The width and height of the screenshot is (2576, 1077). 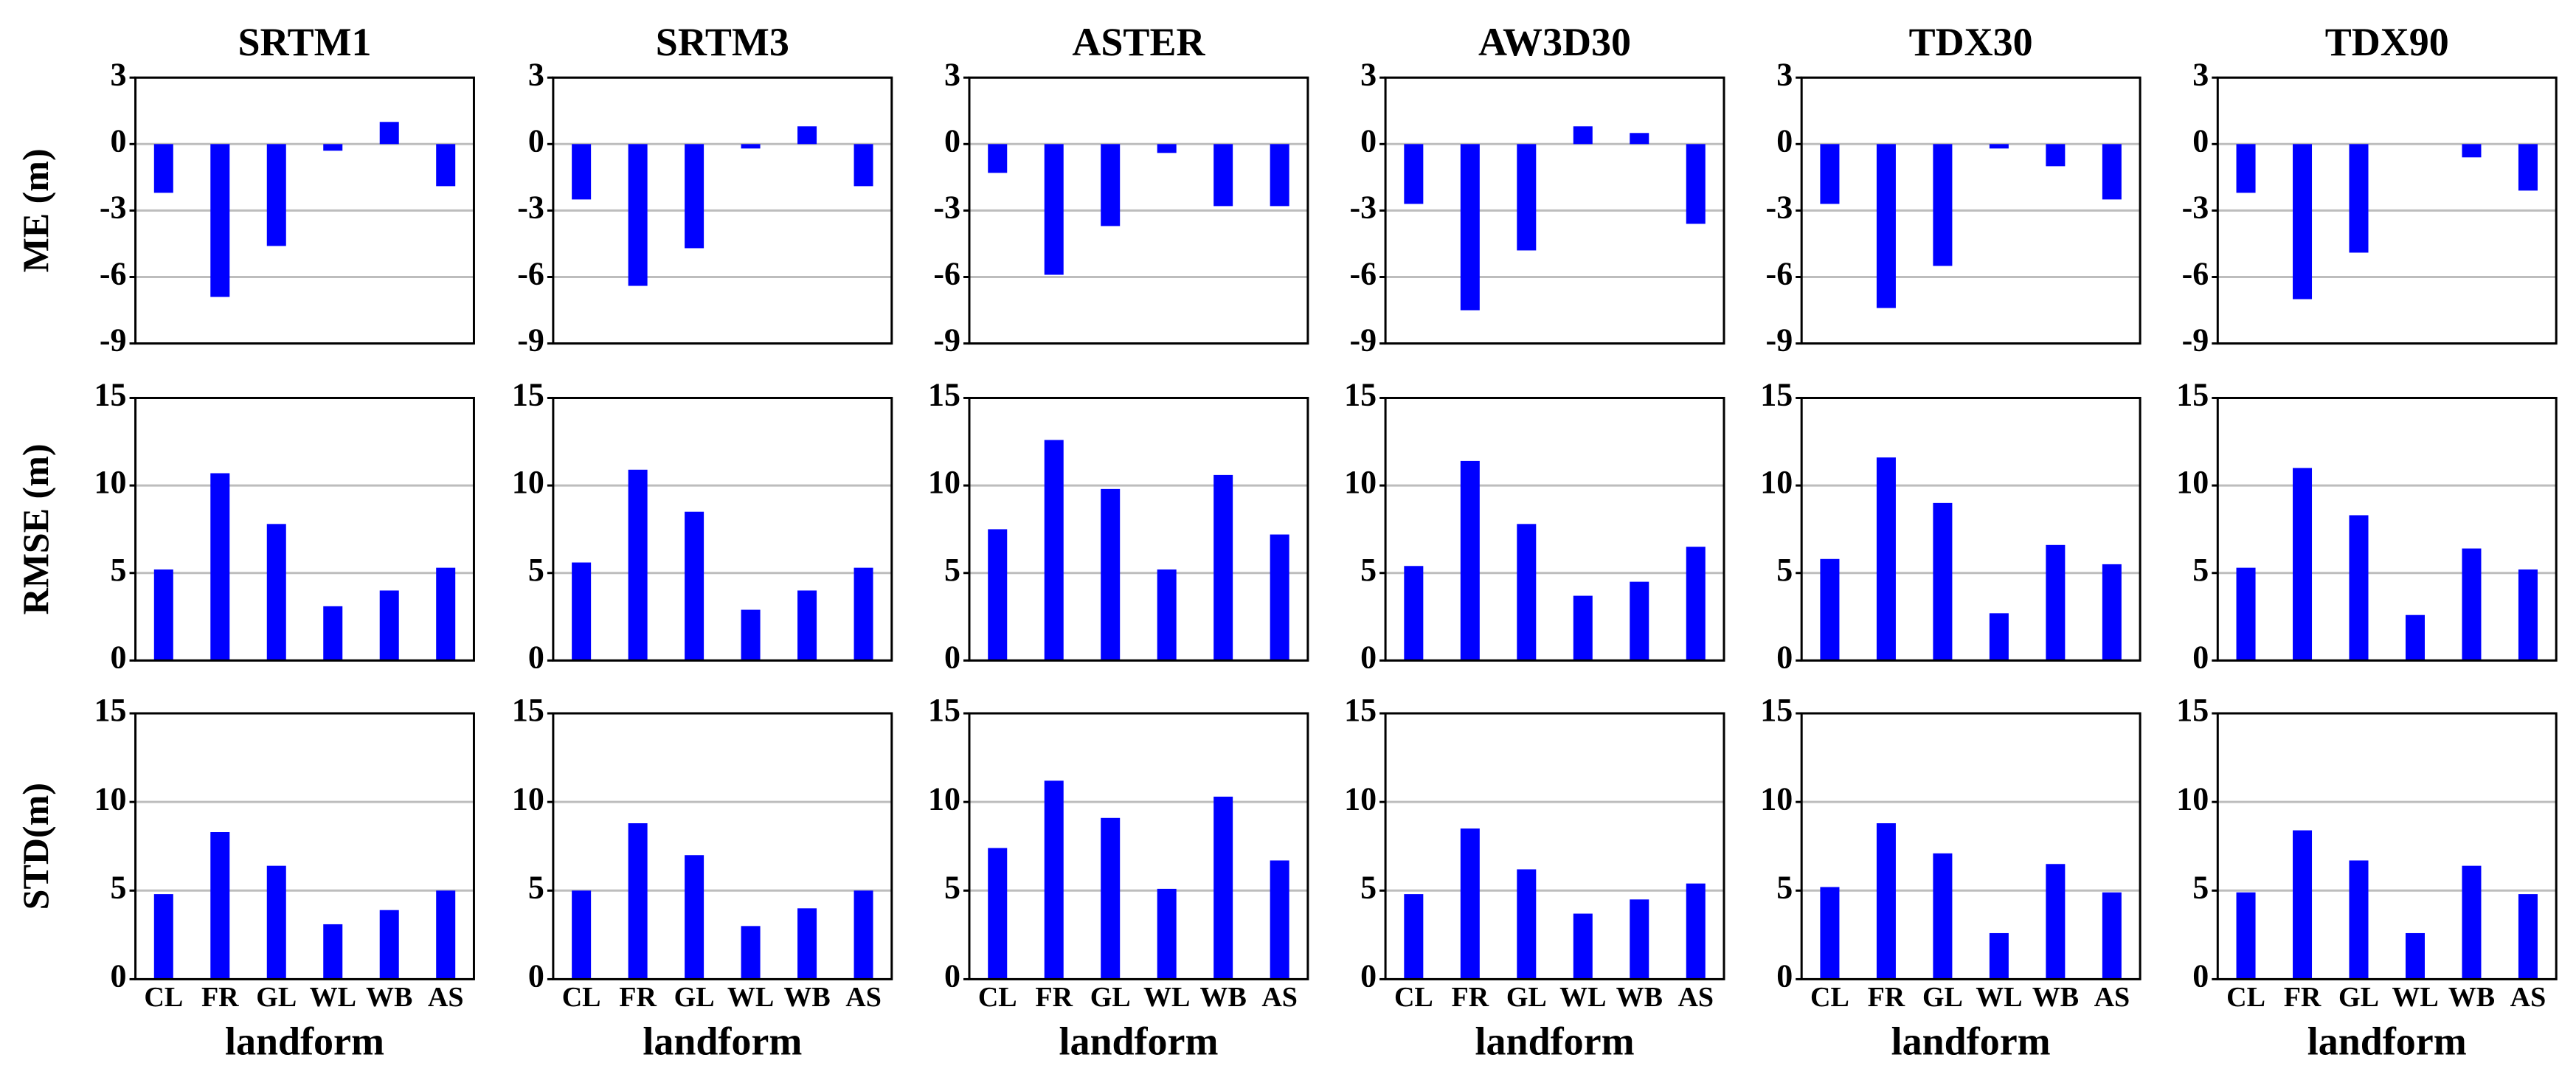 I want to click on x-tick-label: GL, so click(x=2358, y=997).